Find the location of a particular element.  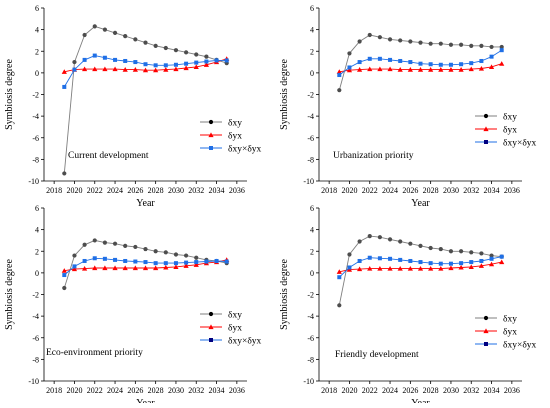

x-tick-label: 2032 is located at coordinates (196, 190).